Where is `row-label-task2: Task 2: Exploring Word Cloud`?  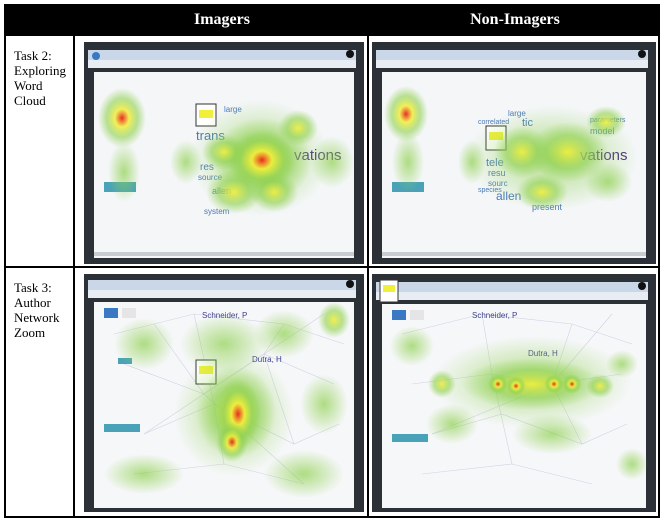
row-label-task2: Task 2: Exploring Word Cloud is located at coordinates (43, 78).